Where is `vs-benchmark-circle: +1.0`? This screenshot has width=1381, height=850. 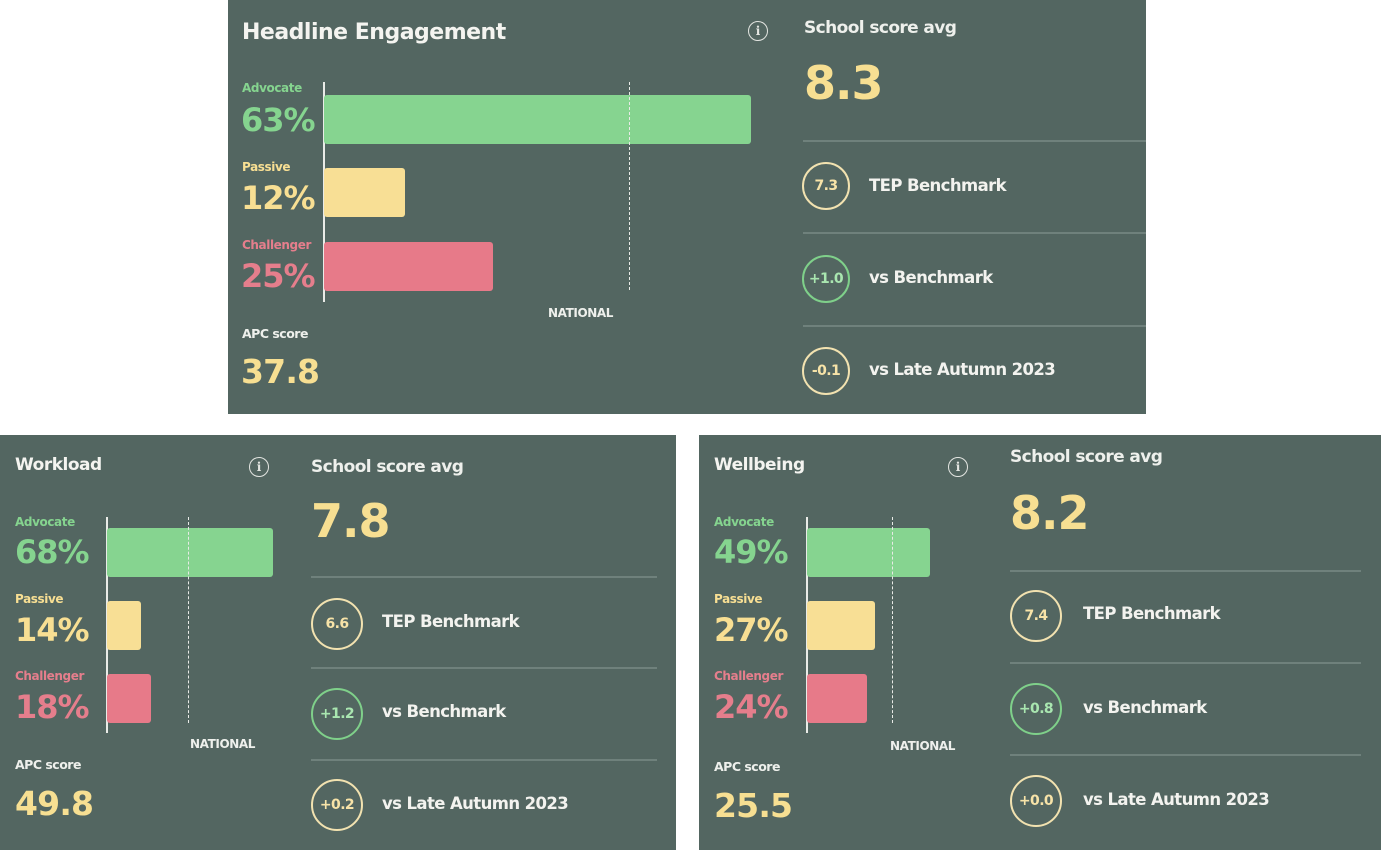
vs-benchmark-circle: +1.0 is located at coordinates (826, 279).